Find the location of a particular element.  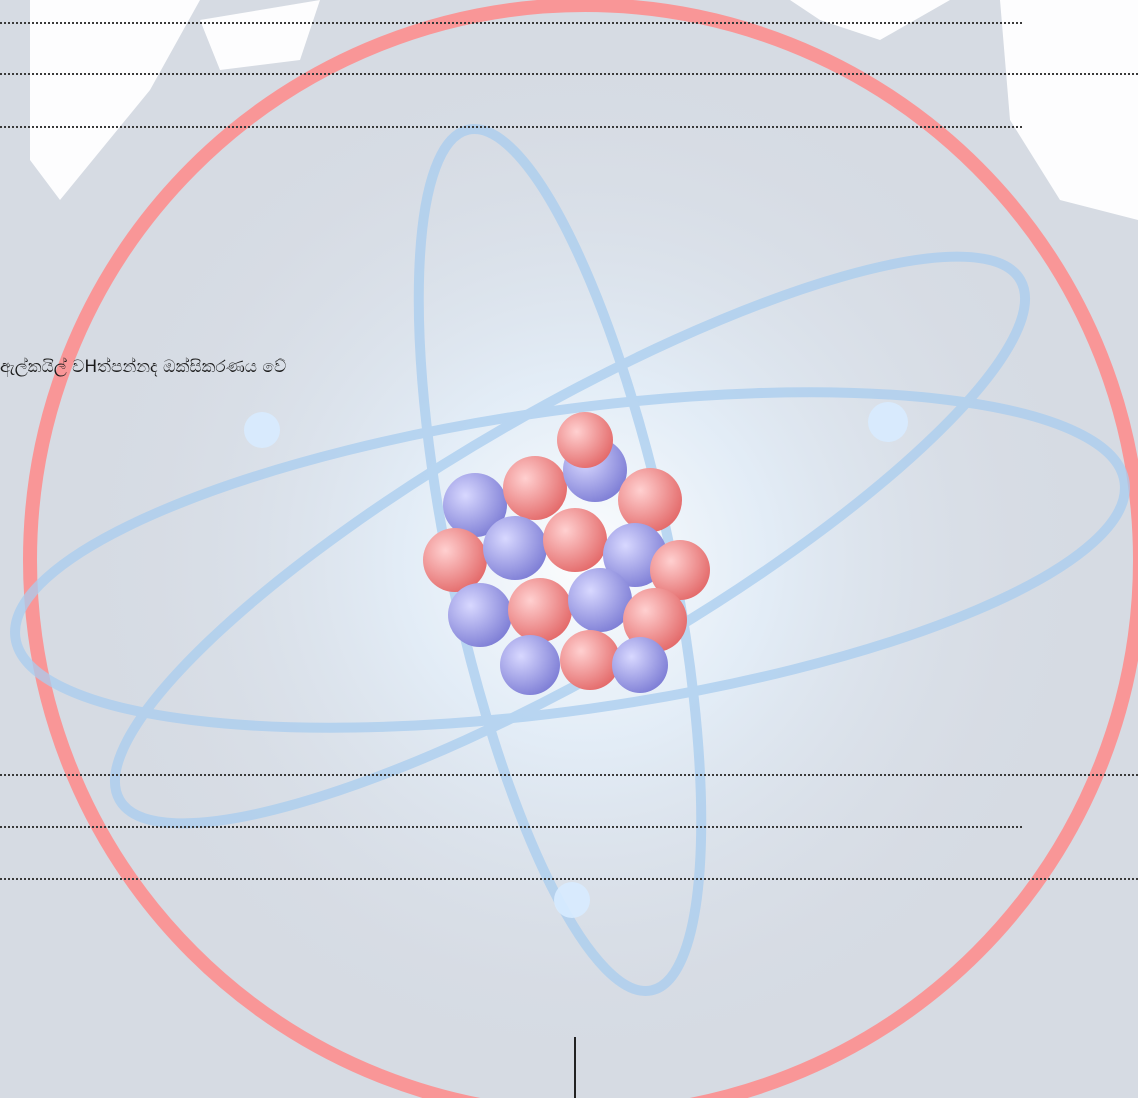

nucleus is located at coordinates (566, 553).